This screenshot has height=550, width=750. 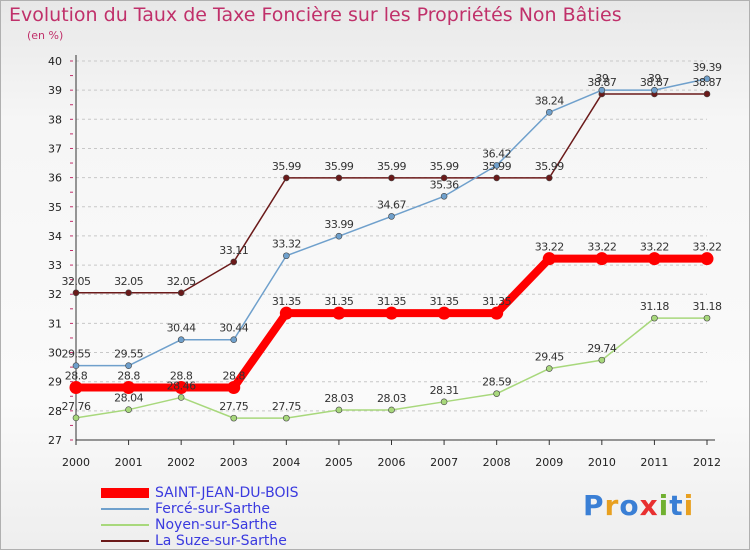 What do you see at coordinates (76, 365) in the screenshot?
I see `point-ferc-sur-sarthe-2000` at bounding box center [76, 365].